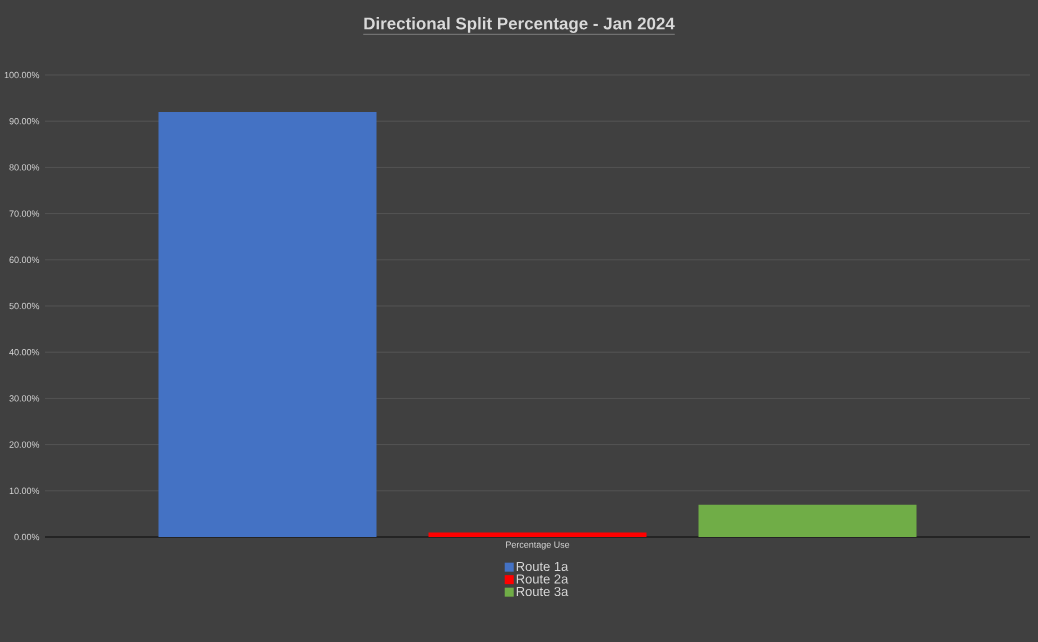 The image size is (1038, 642). Describe the element at coordinates (24, 444) in the screenshot. I see `y-tick-label: 20.00%` at that location.